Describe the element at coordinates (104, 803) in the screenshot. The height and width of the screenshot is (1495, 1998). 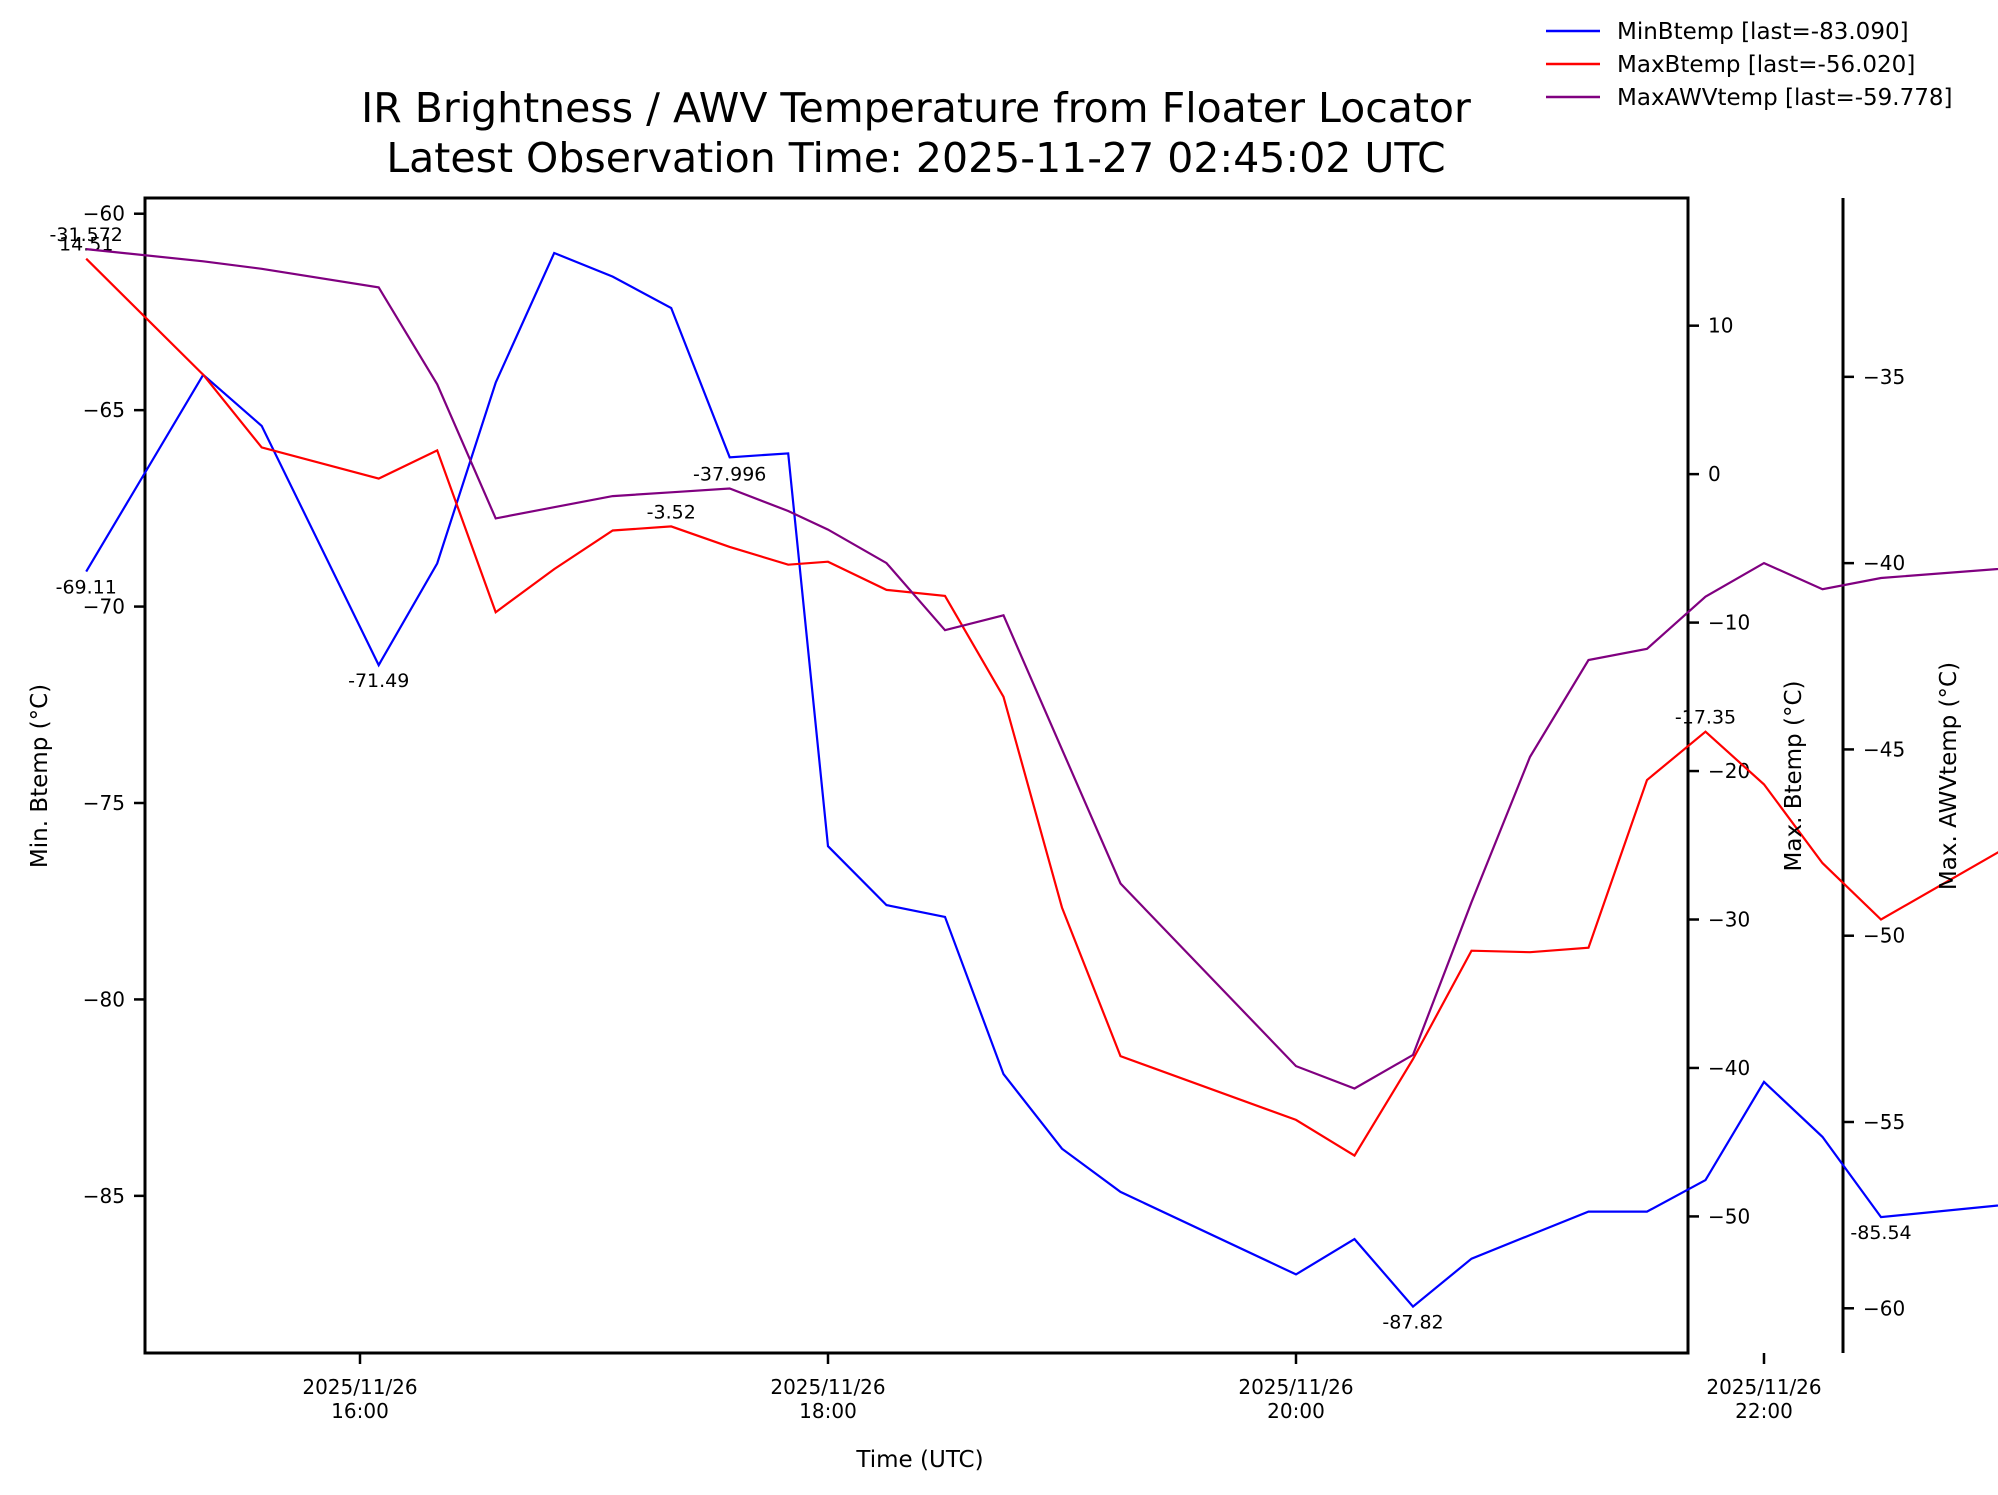
I see `min-btemp-tick-label: −75` at that location.